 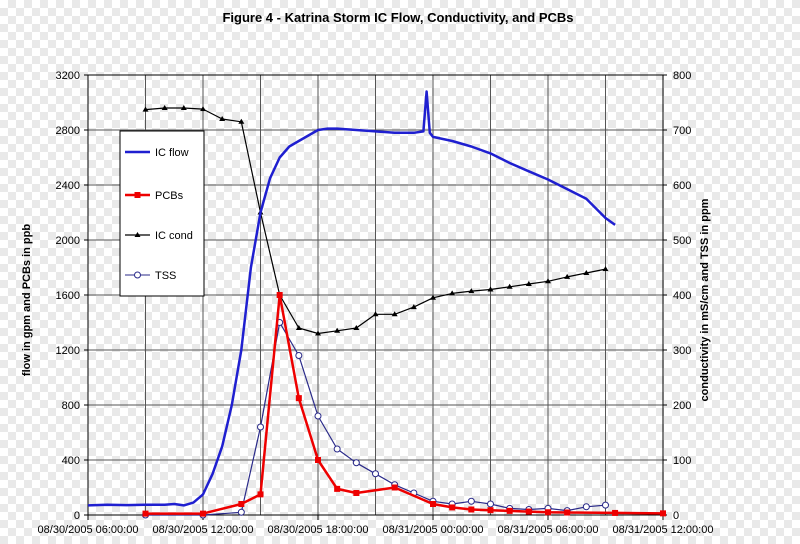 I want to click on right-tick-label: 600, so click(x=682, y=186).